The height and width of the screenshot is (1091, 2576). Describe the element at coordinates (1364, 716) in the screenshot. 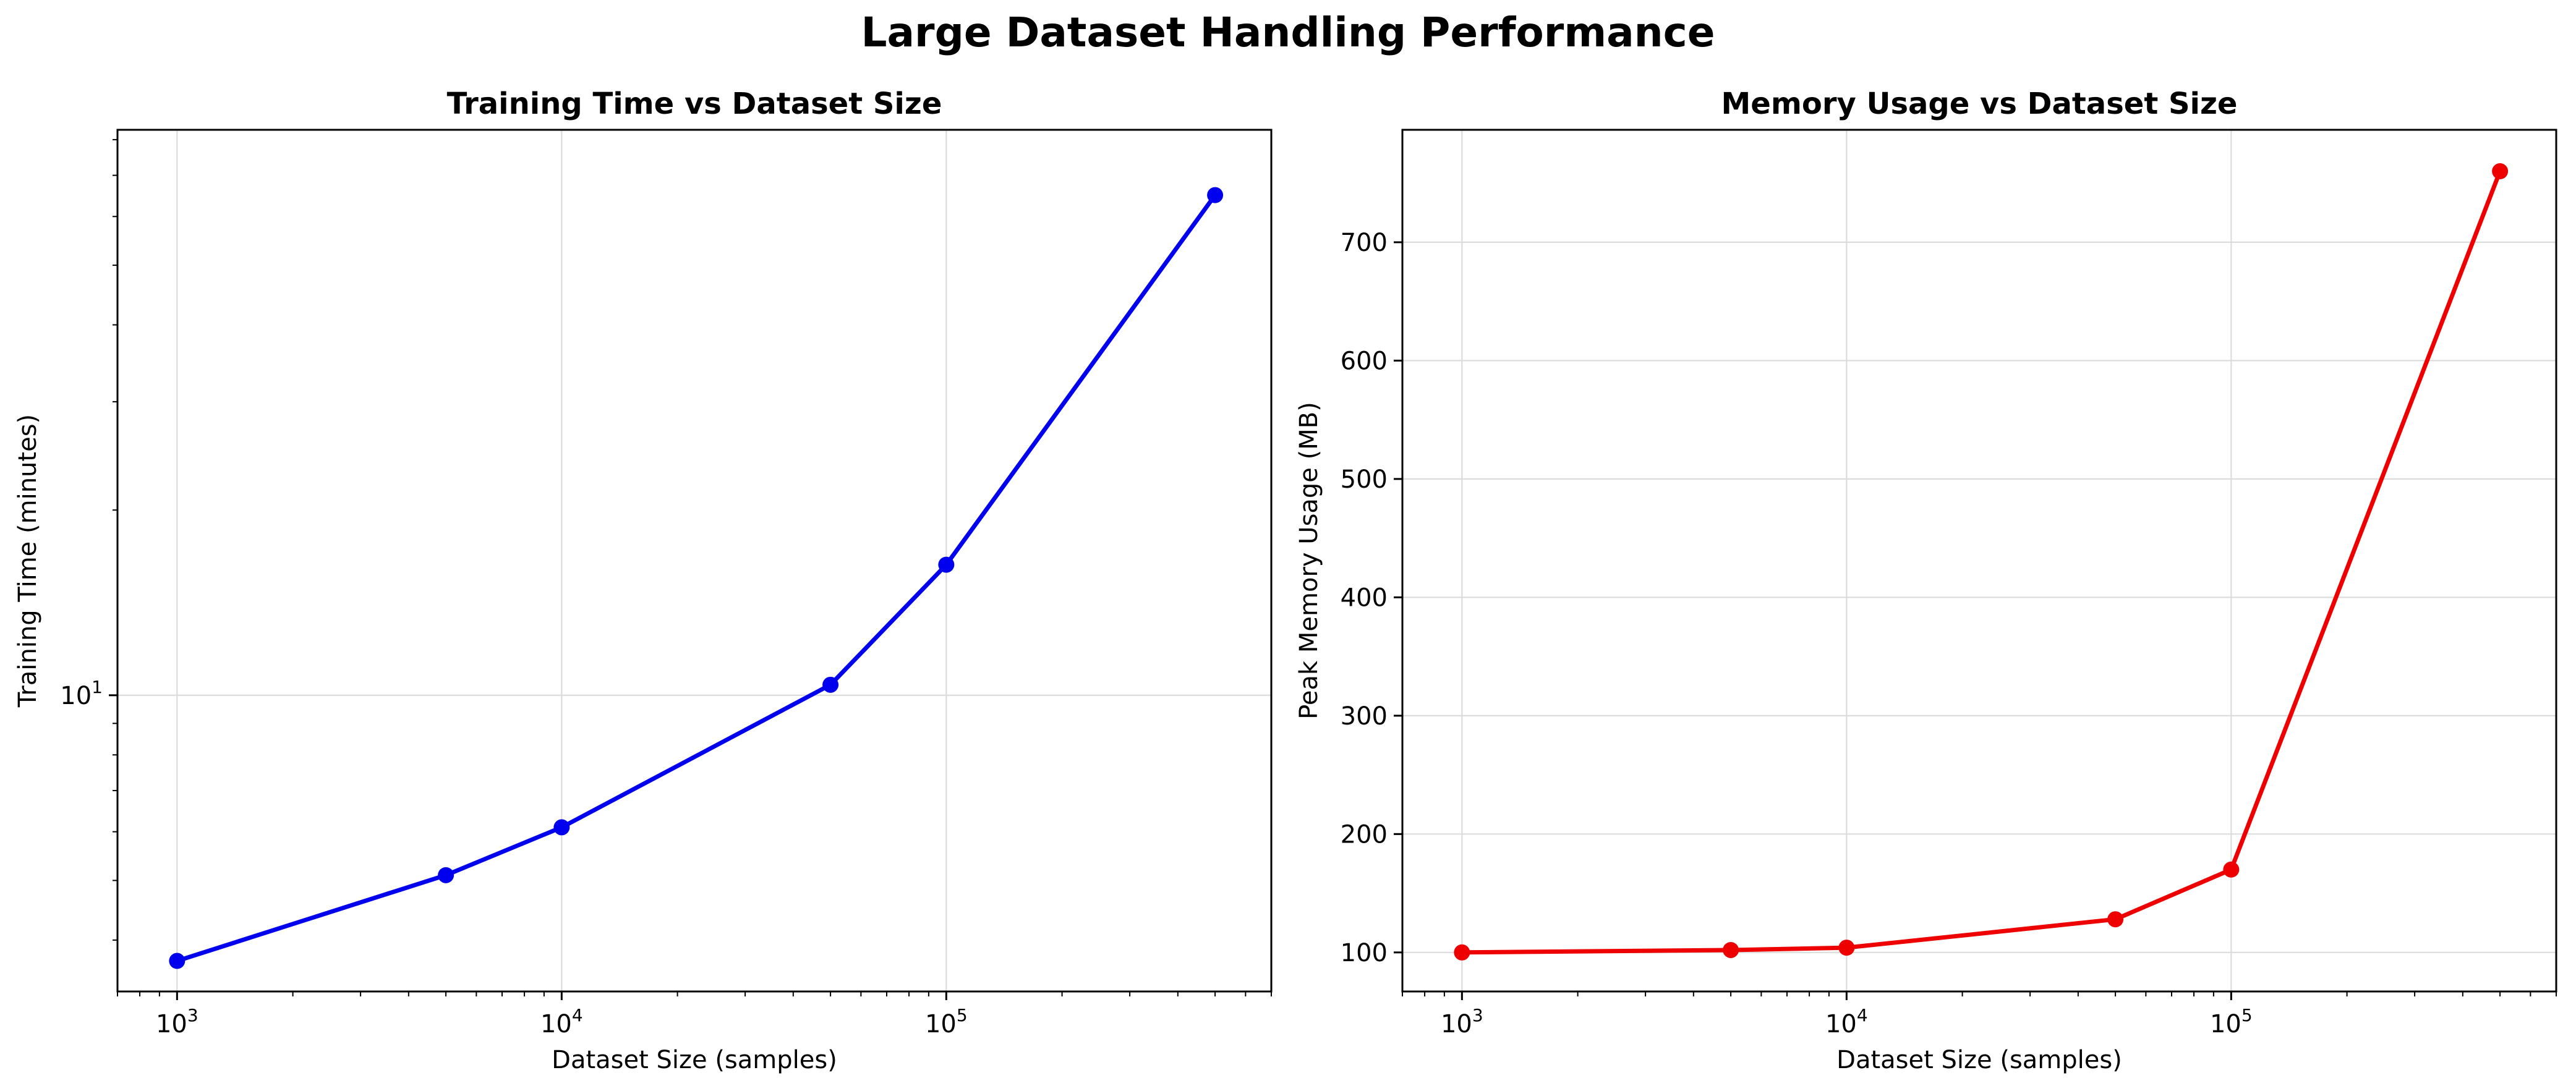

I see `y-tick-label: 300` at that location.